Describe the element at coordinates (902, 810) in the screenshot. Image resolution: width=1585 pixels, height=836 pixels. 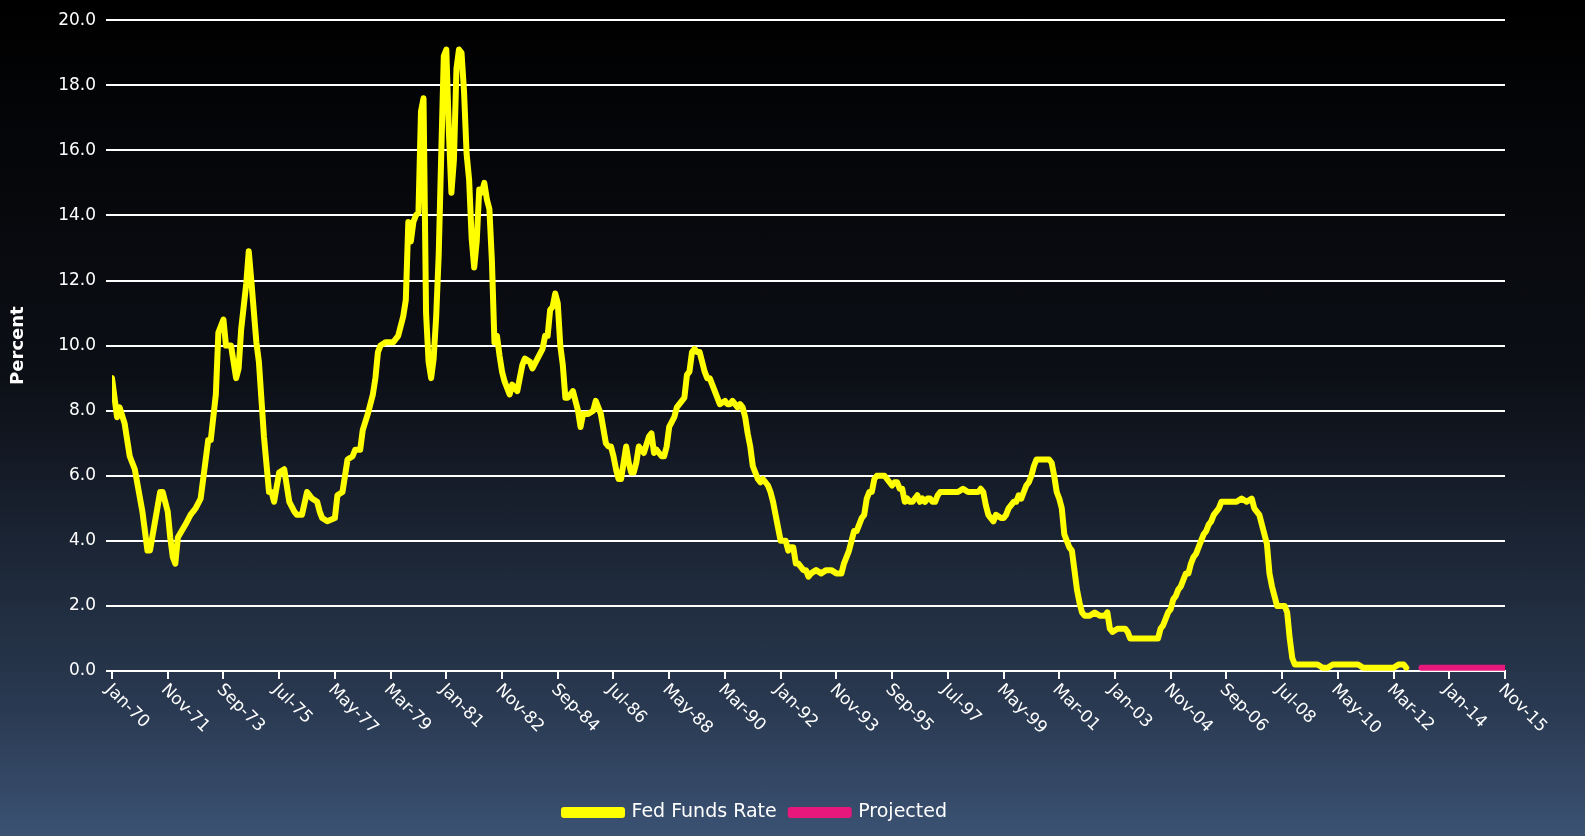
I see `legend-label: Projected` at that location.